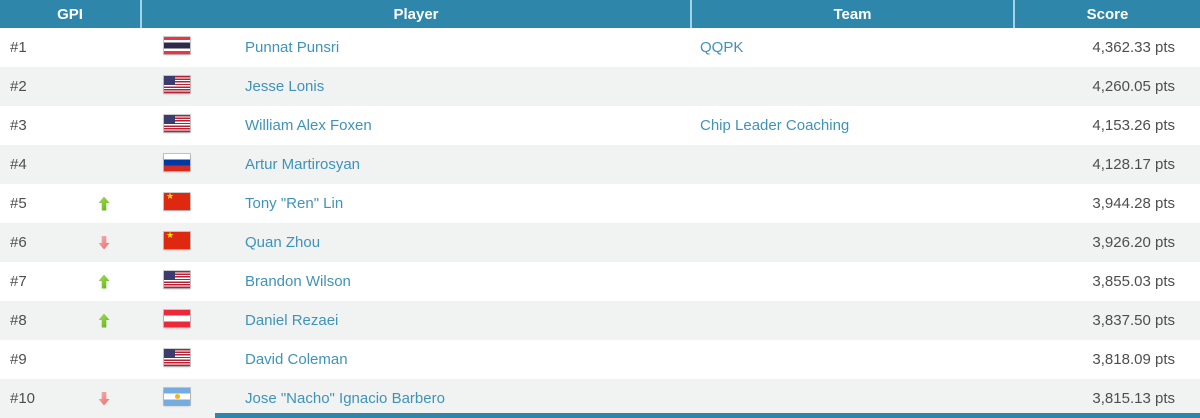 The image size is (1200, 418). I want to click on score-label: 3,855.03 pts, so click(1133, 281).